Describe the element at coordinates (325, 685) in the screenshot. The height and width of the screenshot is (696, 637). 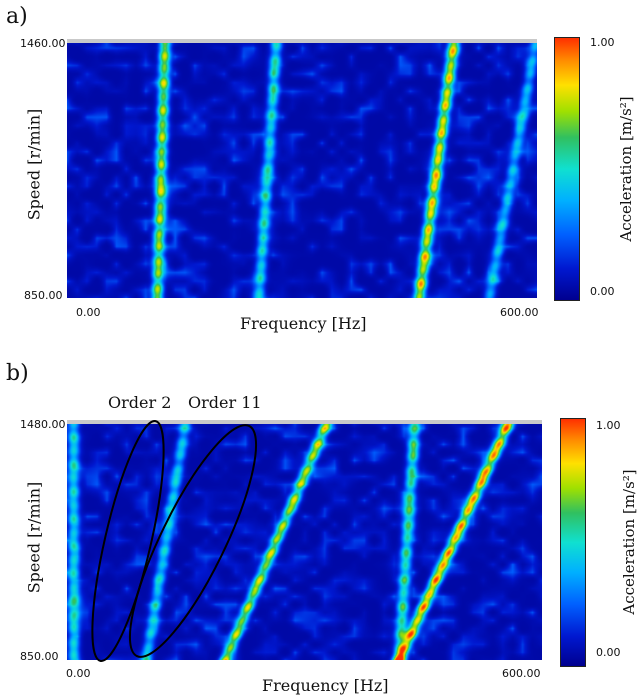
I see `panel-b-x-axis-title: Frequency [Hz]` at that location.